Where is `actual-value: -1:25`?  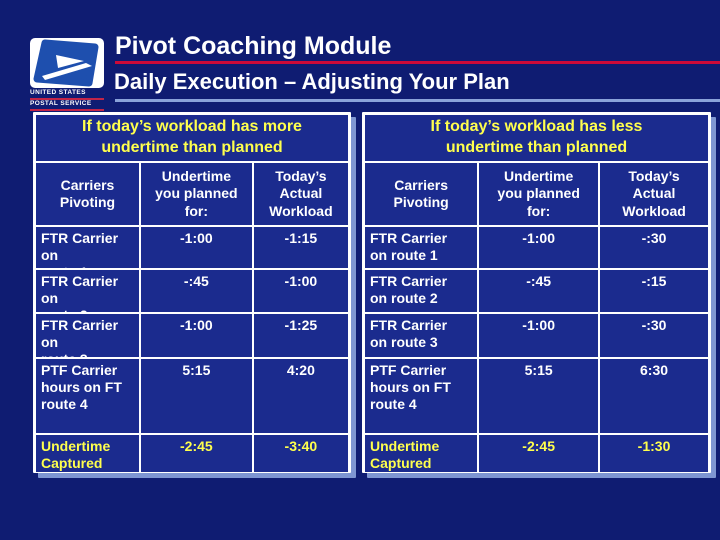 actual-value: -1:25 is located at coordinates (300, 335).